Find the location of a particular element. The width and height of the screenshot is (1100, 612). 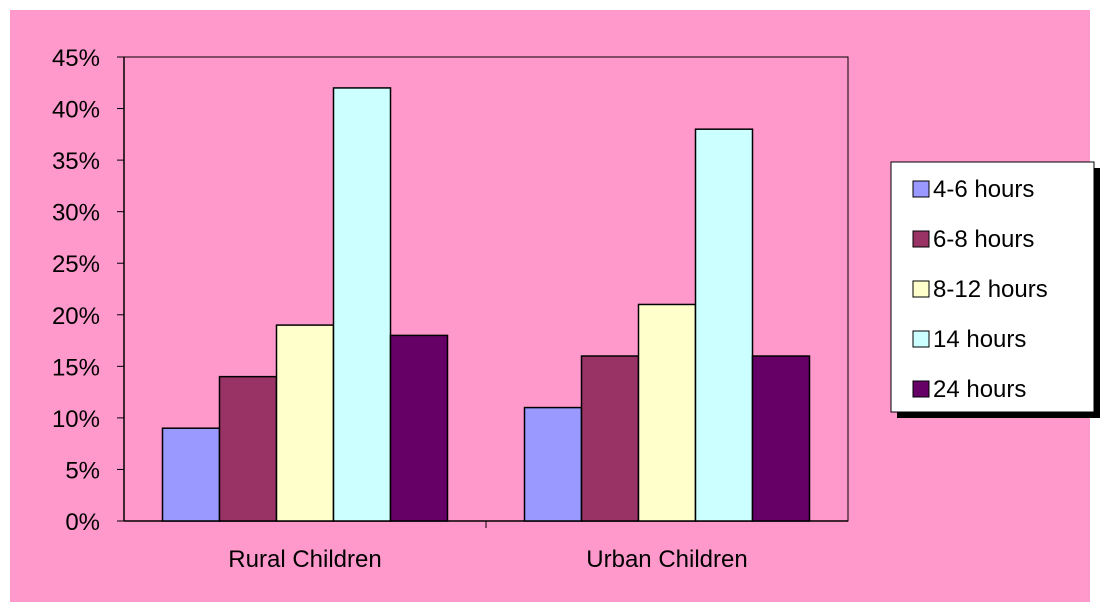

y-tick-label: 20% is located at coordinates (76, 316).